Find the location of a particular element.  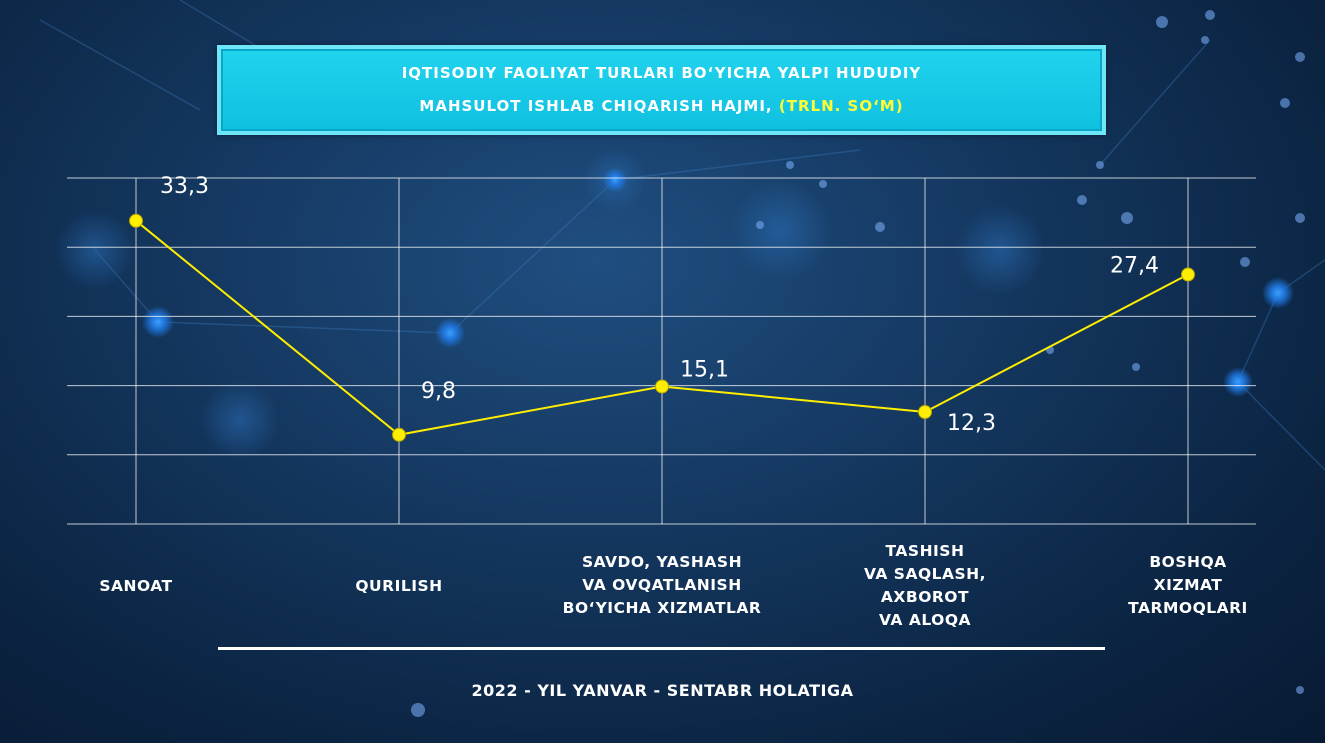

category-label-line: VA ALOQA is located at coordinates (925, 620).